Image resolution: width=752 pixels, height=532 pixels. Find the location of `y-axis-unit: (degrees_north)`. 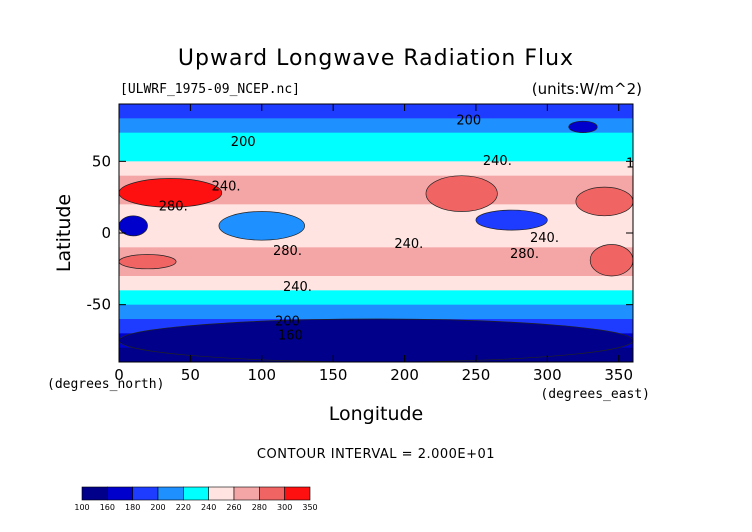

y-axis-unit: (degrees_north) is located at coordinates (105, 384).